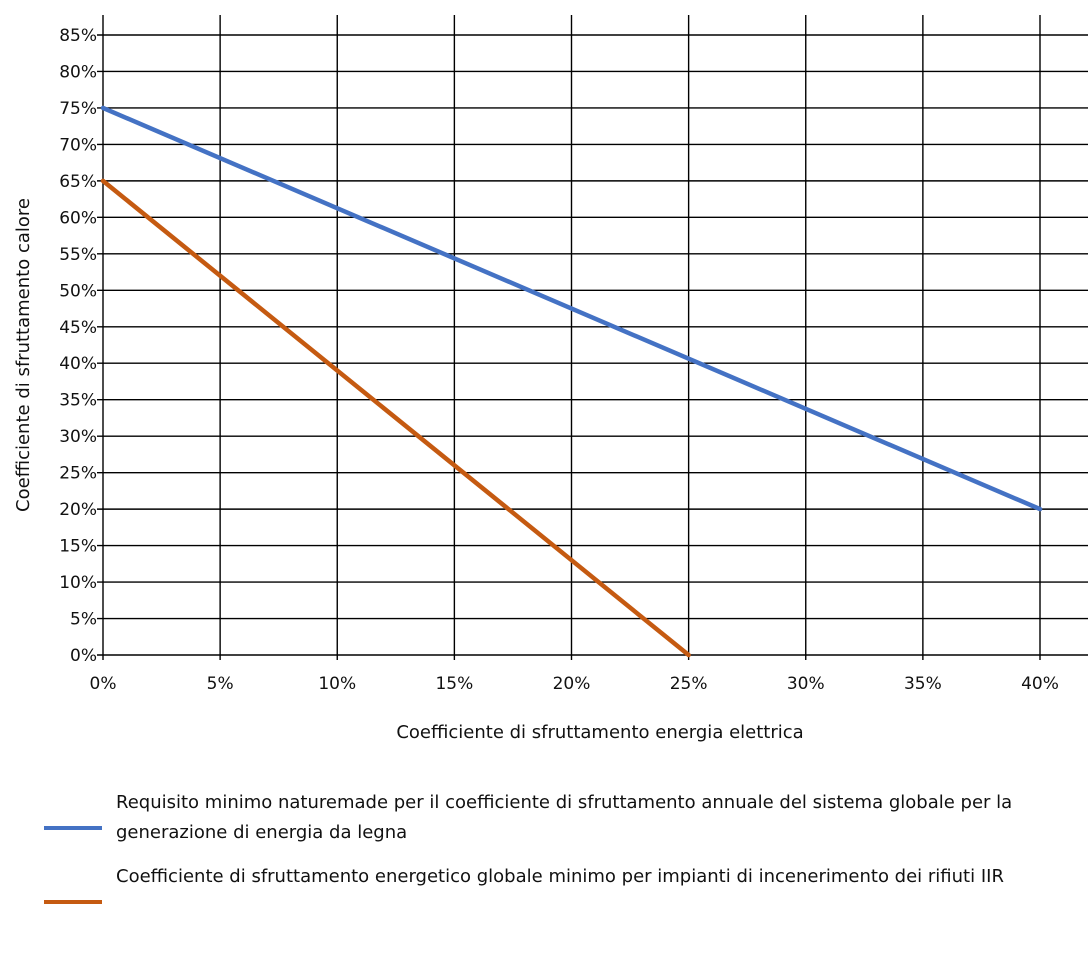 This screenshot has width=1088, height=959. Describe the element at coordinates (78, 474) in the screenshot. I see `y-tick-label: 25%` at that location.